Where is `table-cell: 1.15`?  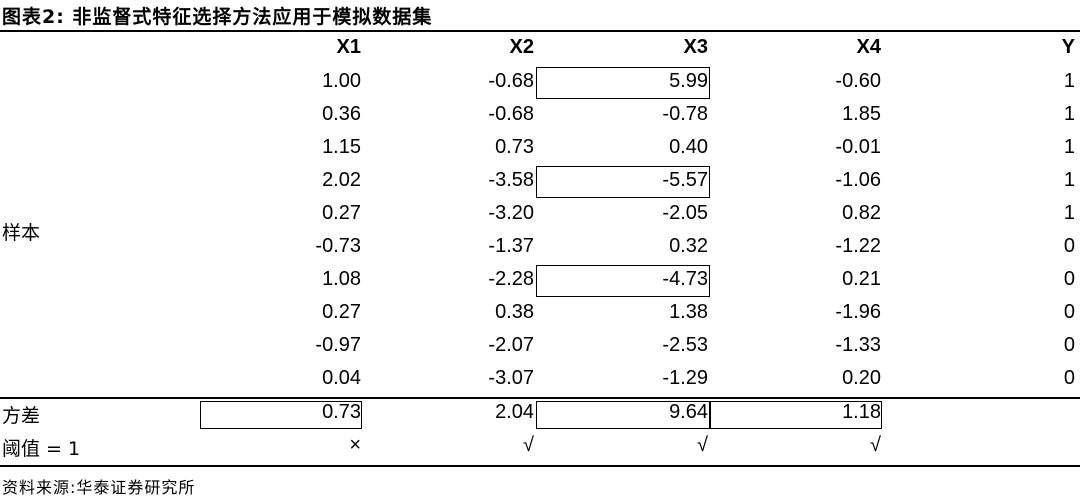 table-cell: 1.15 is located at coordinates (341, 147).